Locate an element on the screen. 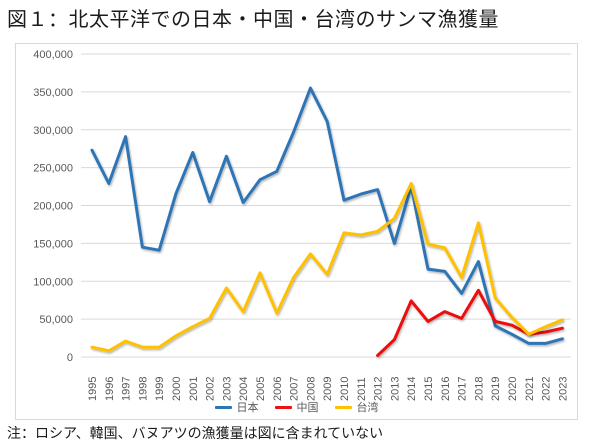 Image resolution: width=600 pixels, height=447 pixels. legend-label: 中国 is located at coordinates (307, 408).